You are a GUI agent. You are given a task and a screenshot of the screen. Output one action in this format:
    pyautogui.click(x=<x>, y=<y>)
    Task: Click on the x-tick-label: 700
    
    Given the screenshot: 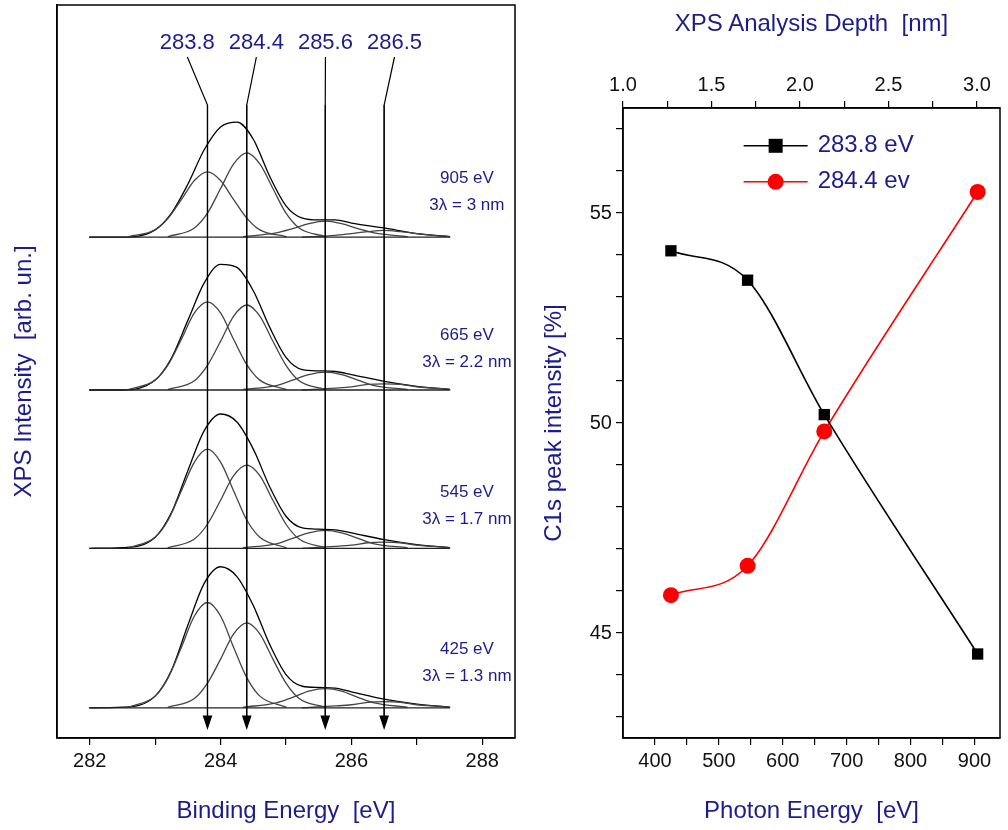 What is the action you would take?
    pyautogui.click(x=846, y=759)
    